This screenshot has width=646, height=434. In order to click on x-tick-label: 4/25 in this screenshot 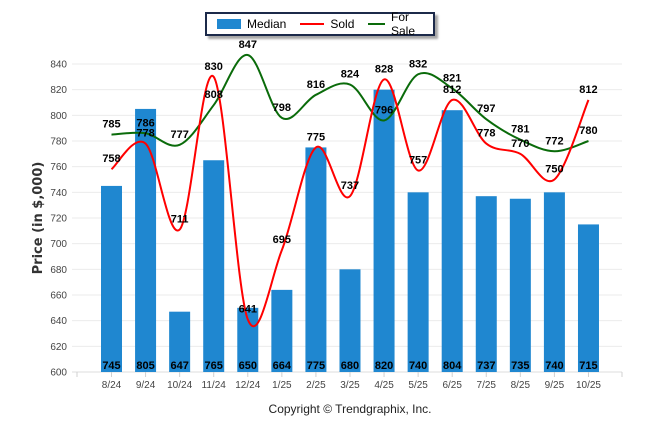, I will do `click(384, 385)`.